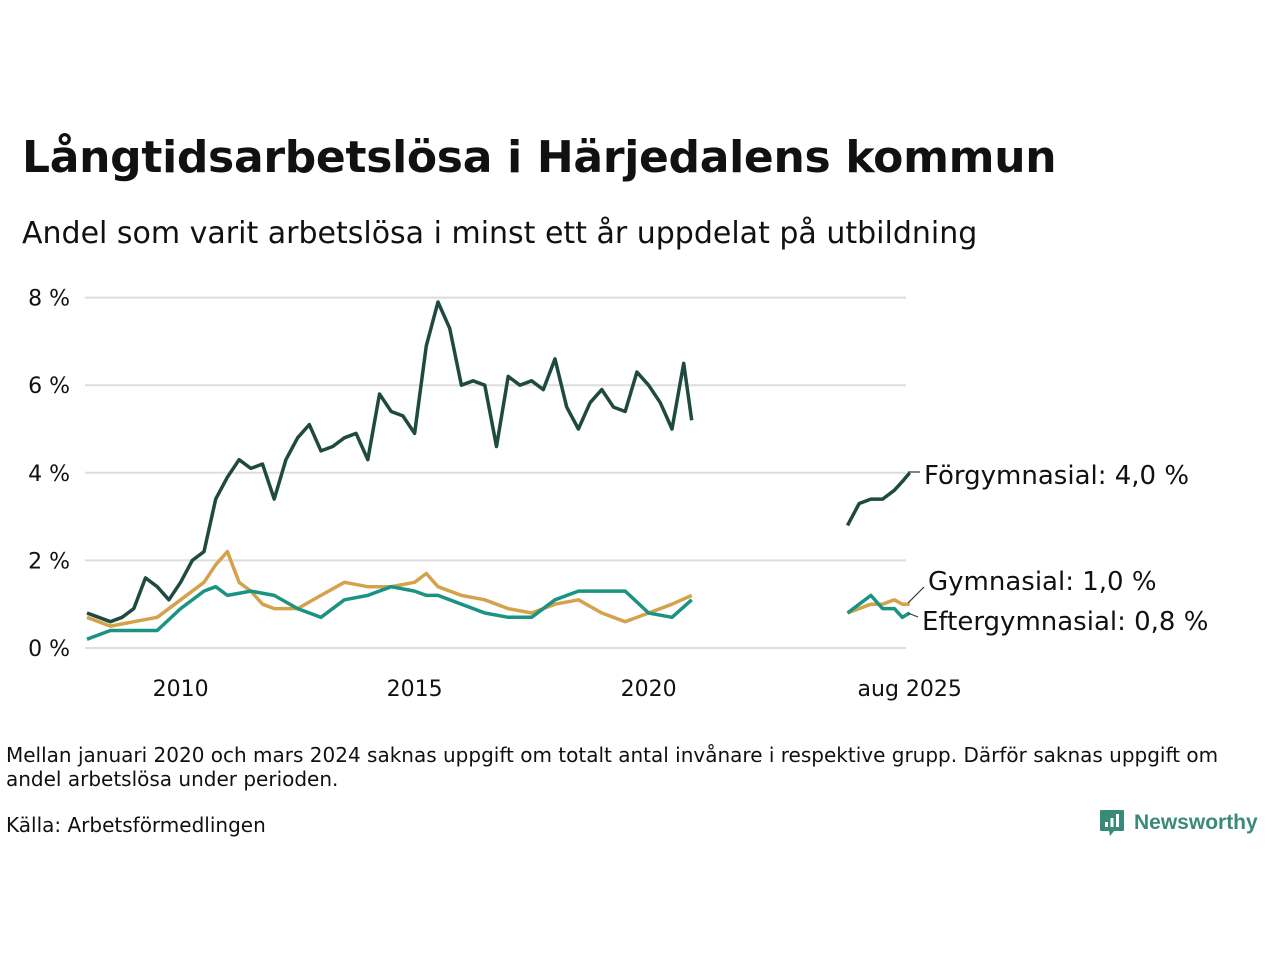 This screenshot has height=960, width=1280. I want to click on chart-title: Långtidsarbetslösa i Härjedalens kommun, so click(539, 157).